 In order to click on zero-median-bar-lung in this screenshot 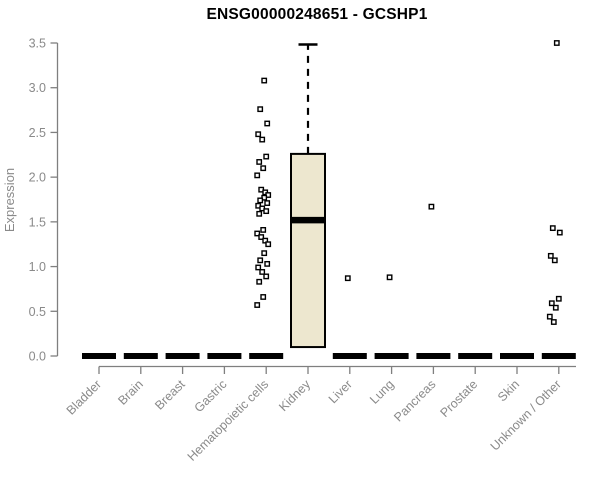, I will do `click(391, 356)`.